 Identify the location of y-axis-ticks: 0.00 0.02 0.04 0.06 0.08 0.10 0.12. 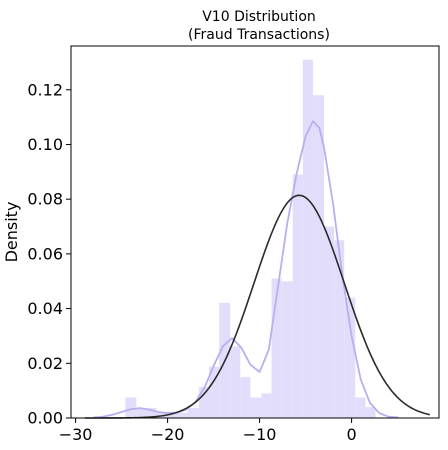
(49, 254).